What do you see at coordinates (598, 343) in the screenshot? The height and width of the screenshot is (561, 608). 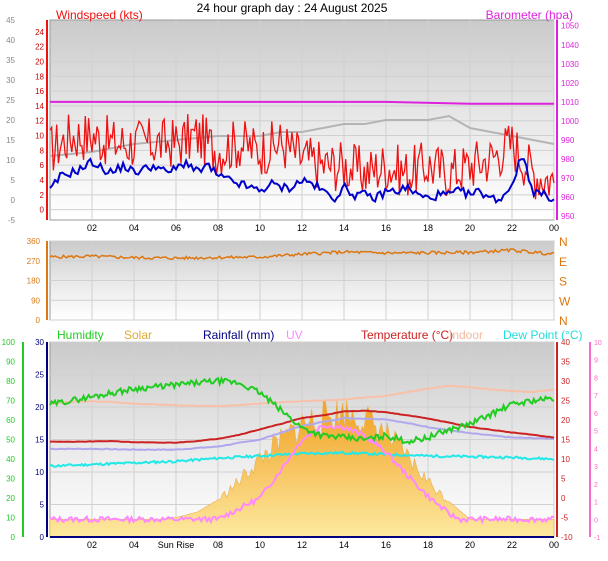 I see `uv-tick-label: 10` at bounding box center [598, 343].